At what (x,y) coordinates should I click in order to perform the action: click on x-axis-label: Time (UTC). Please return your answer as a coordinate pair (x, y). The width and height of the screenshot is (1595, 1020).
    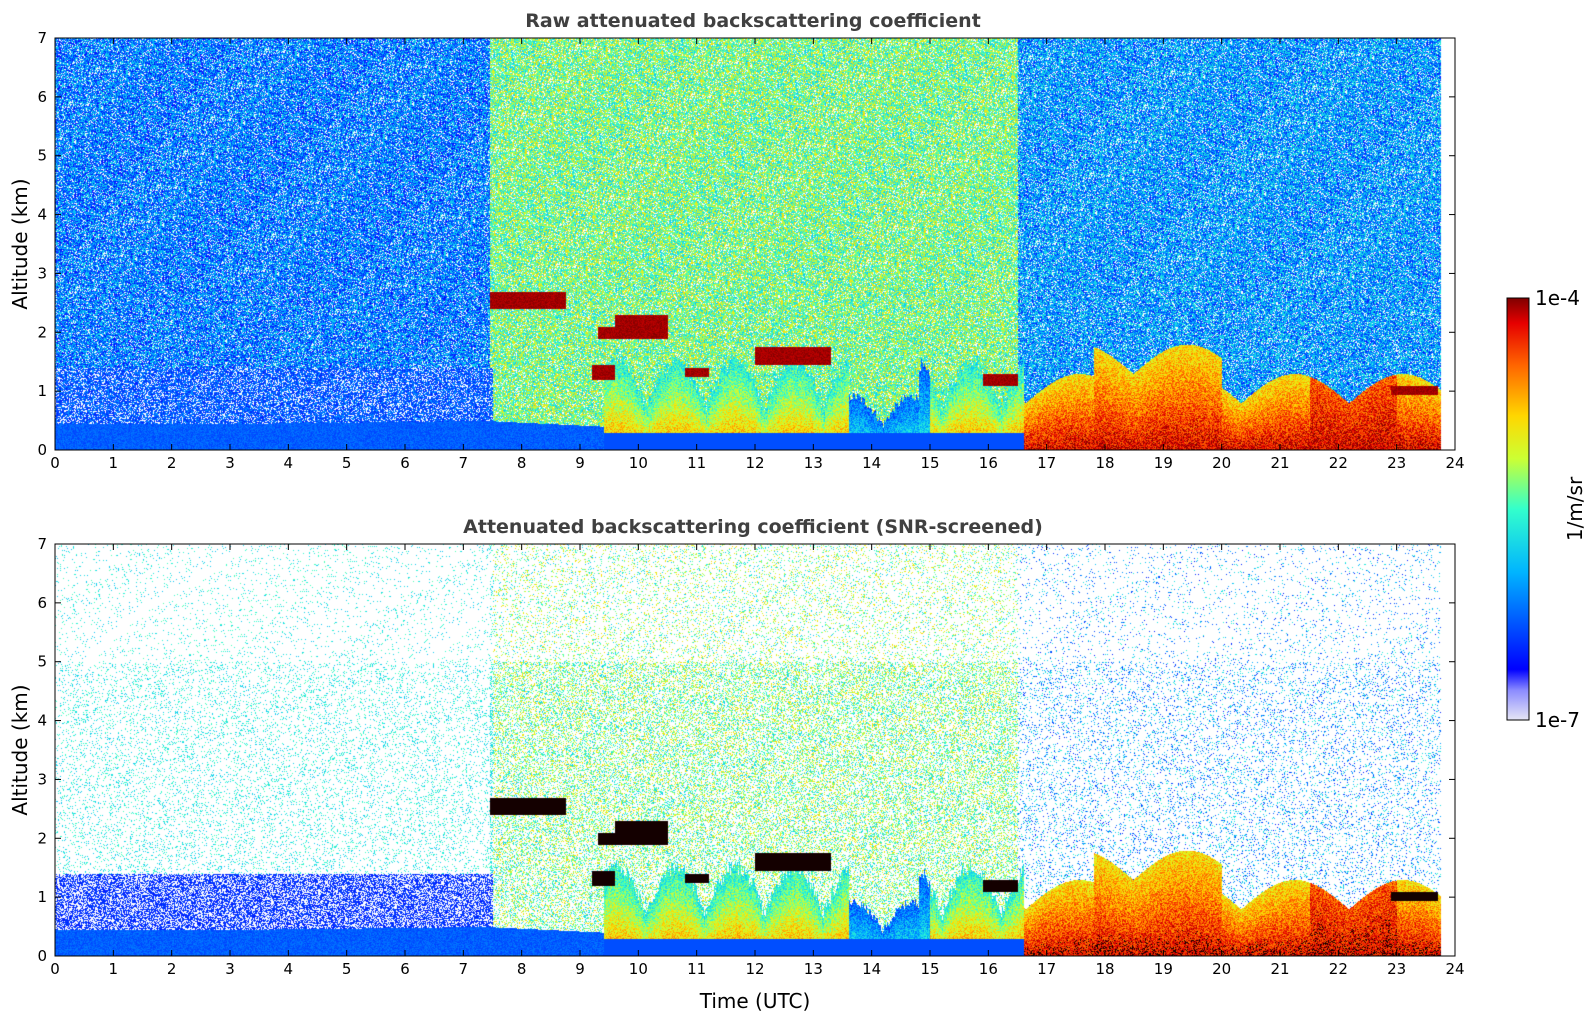
    Looking at the image, I should click on (755, 1001).